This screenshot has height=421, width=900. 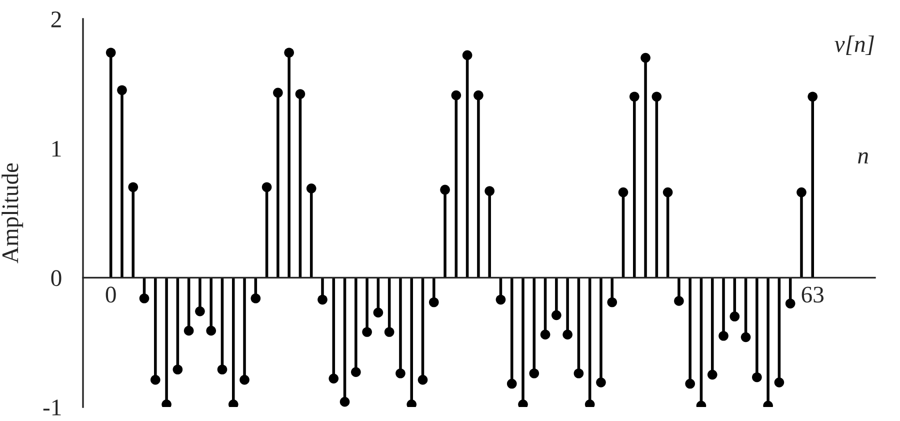 What do you see at coordinates (56, 278) in the screenshot?
I see `y-tick-label: 0` at bounding box center [56, 278].